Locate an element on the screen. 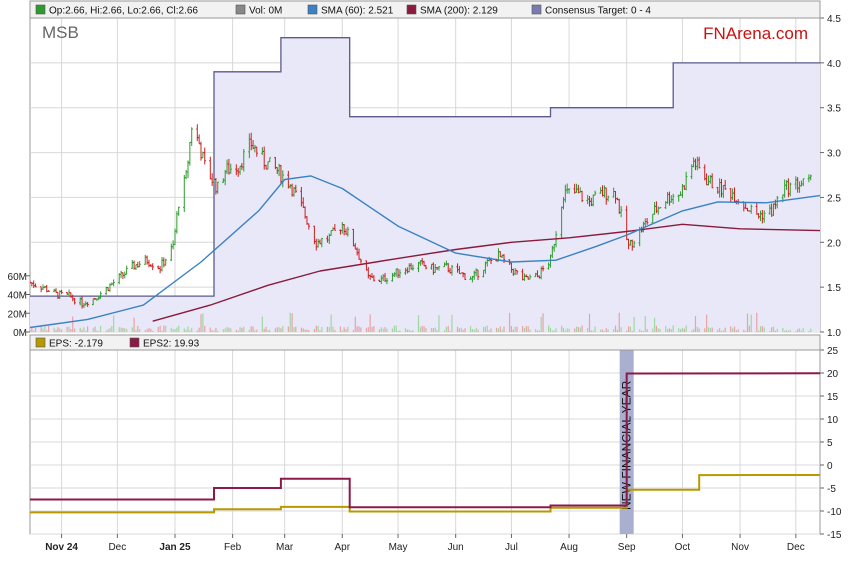  x-tick-label: Sep is located at coordinates (627, 547).